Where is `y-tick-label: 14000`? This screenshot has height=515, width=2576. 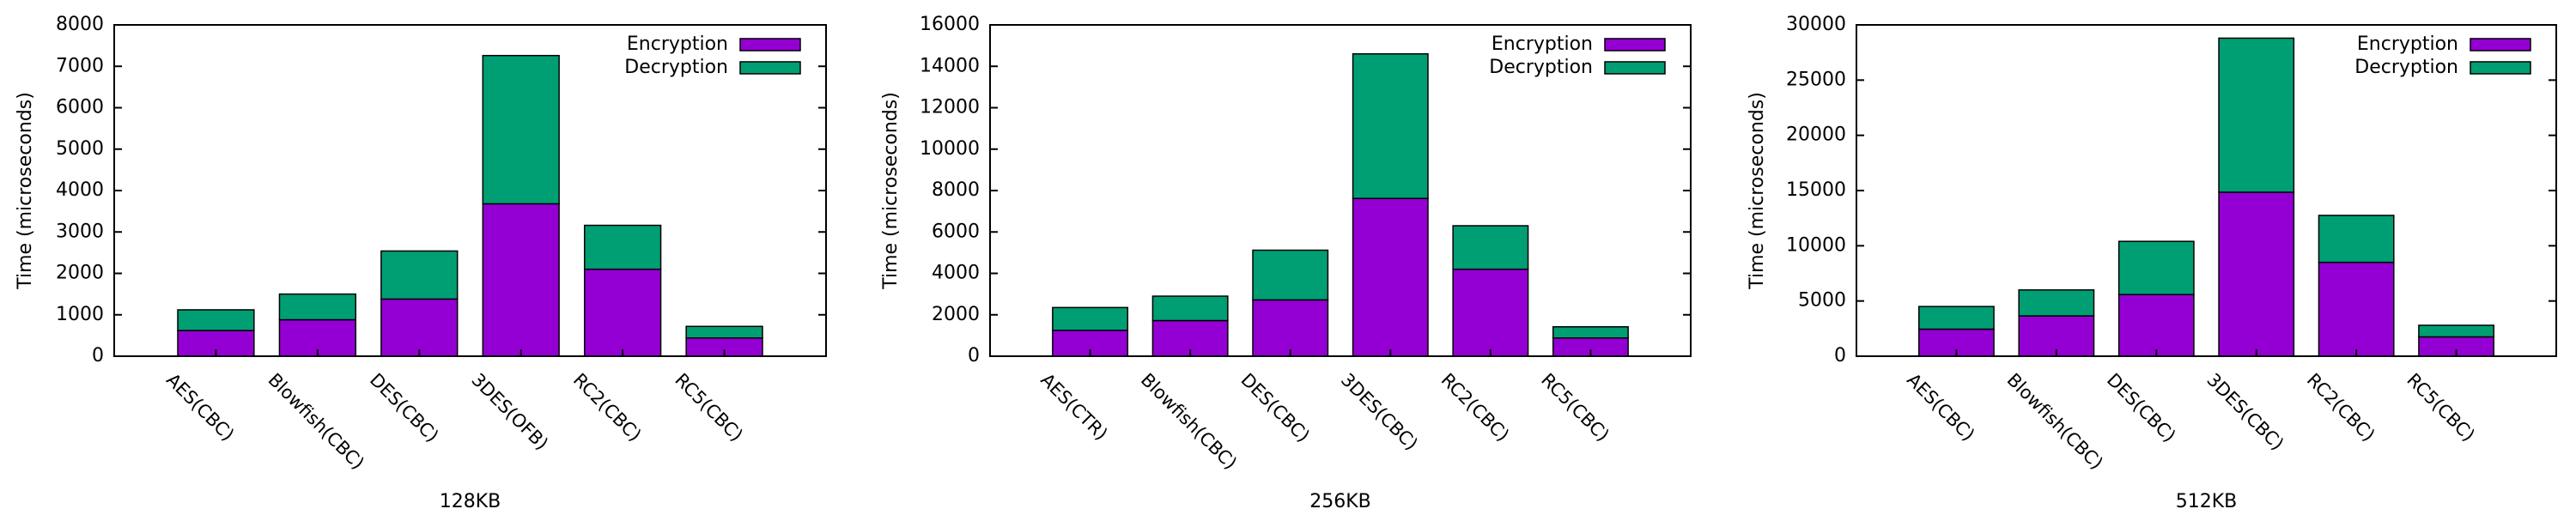
y-tick-label: 14000 is located at coordinates (950, 65).